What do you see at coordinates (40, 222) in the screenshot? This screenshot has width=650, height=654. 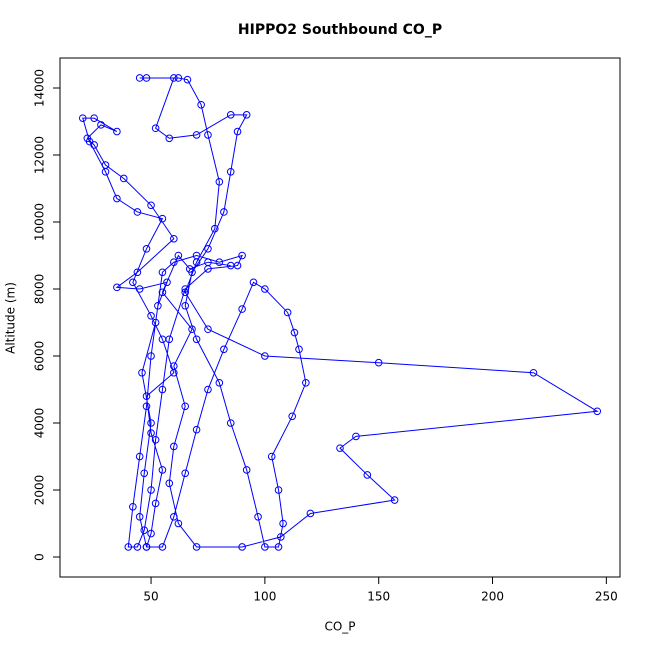 I see `y-tick-label: 10000` at bounding box center [40, 222].